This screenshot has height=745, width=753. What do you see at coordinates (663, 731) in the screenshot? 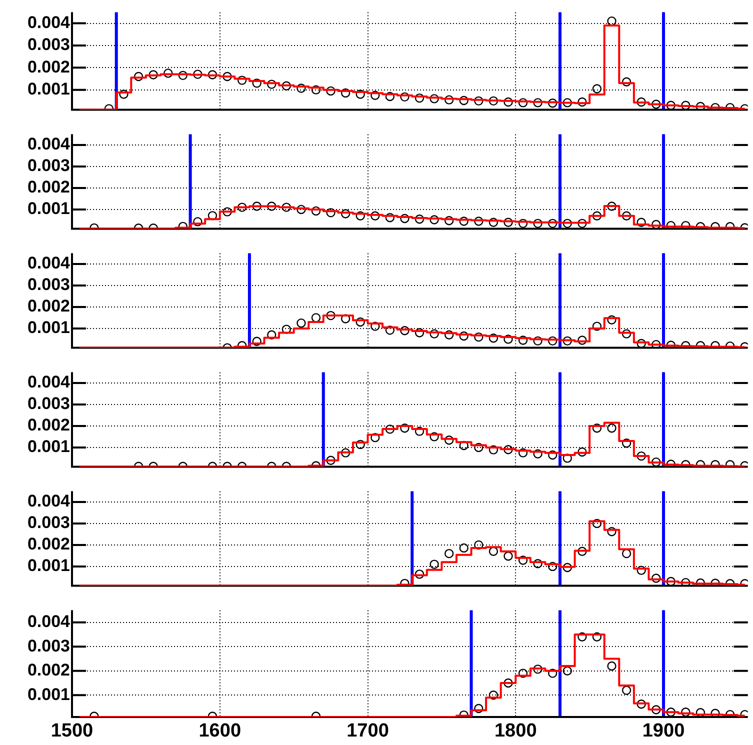
I see `x-tick-label: 1900` at bounding box center [663, 731].